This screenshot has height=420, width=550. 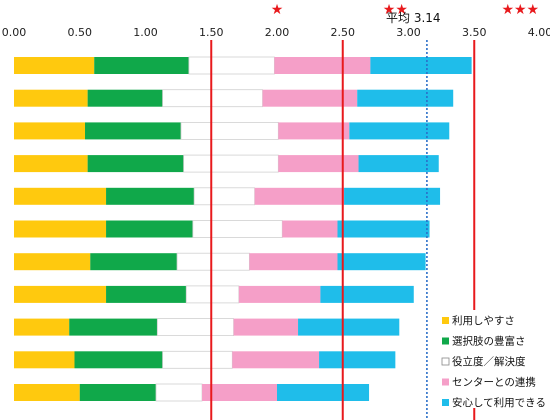 I want to click on legend-label: 役立度／解決度, so click(x=489, y=361).